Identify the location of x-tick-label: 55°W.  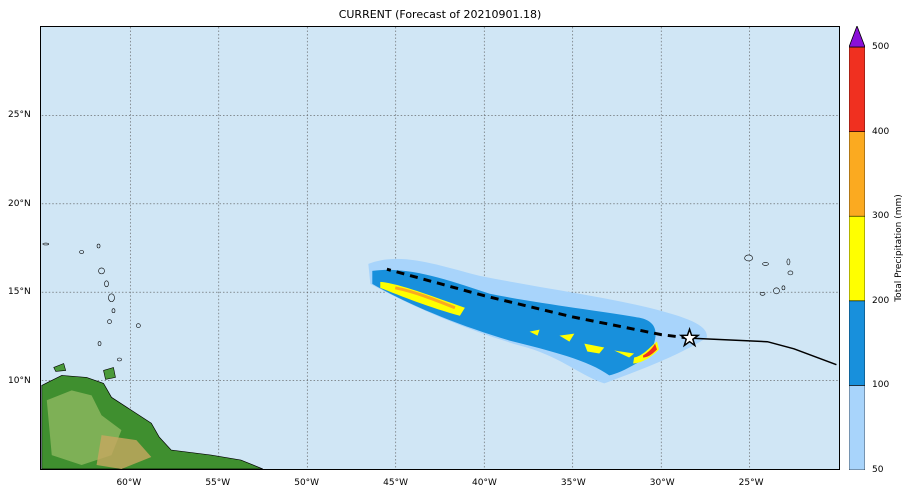
(218, 483).